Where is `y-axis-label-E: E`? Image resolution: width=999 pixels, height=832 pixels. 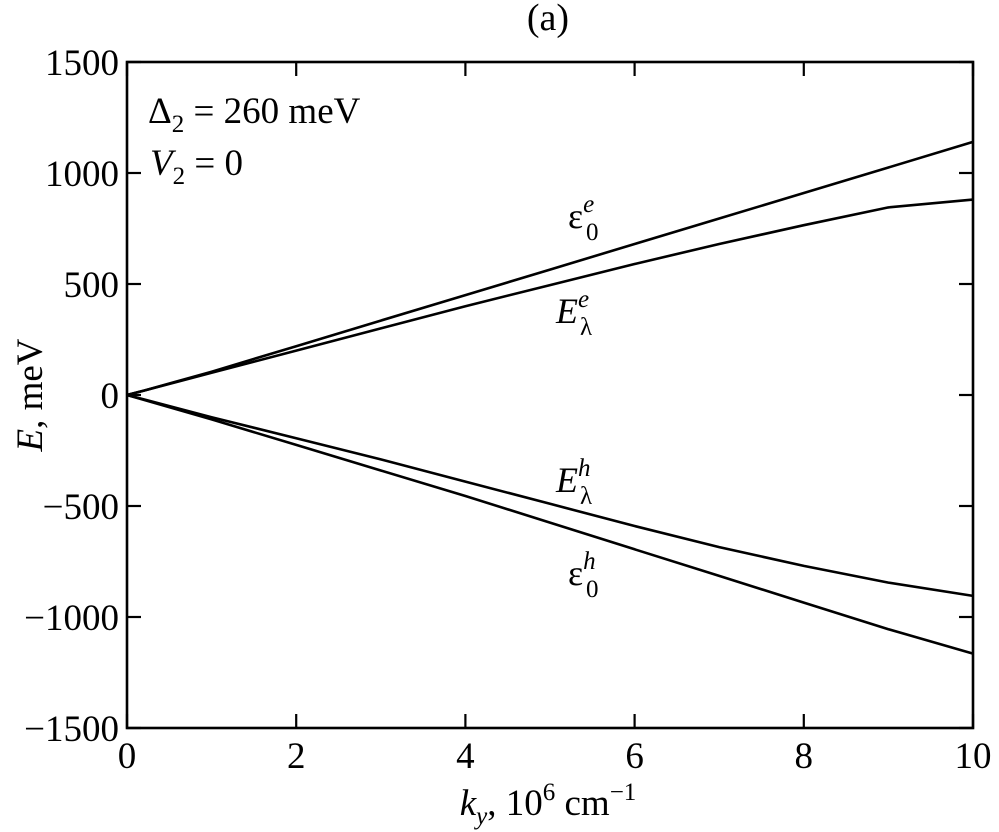
y-axis-label-E: E is located at coordinates (30, 441).